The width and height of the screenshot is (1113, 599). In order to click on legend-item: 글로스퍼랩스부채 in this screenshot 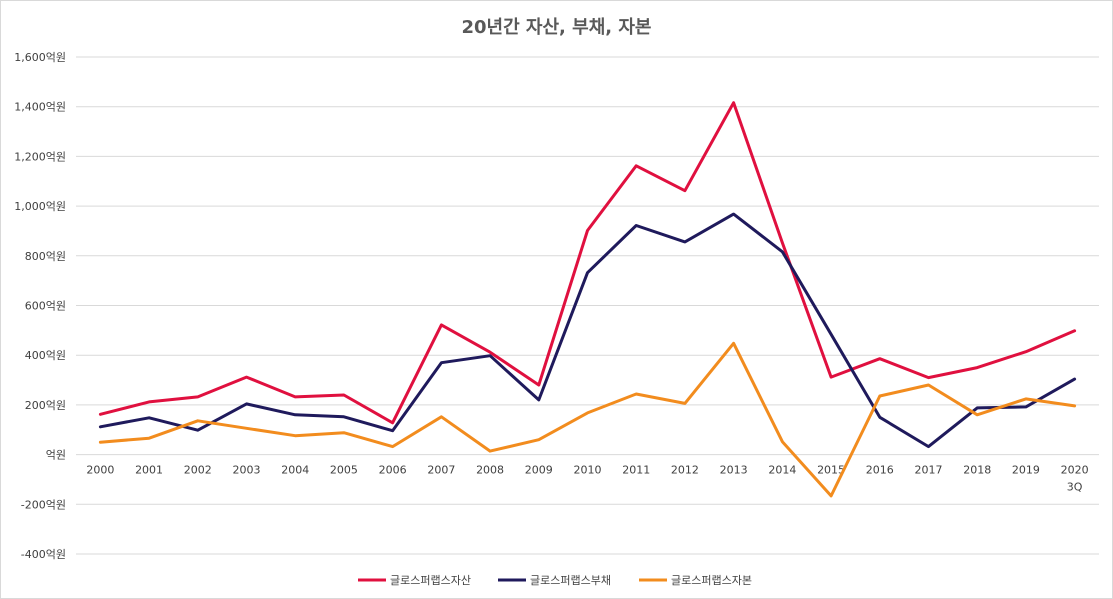, I will do `click(554, 580)`.